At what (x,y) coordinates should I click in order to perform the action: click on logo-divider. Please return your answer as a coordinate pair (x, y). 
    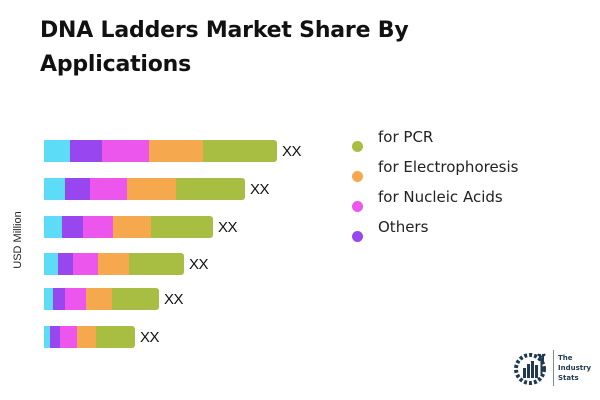
    Looking at the image, I should click on (553, 368).